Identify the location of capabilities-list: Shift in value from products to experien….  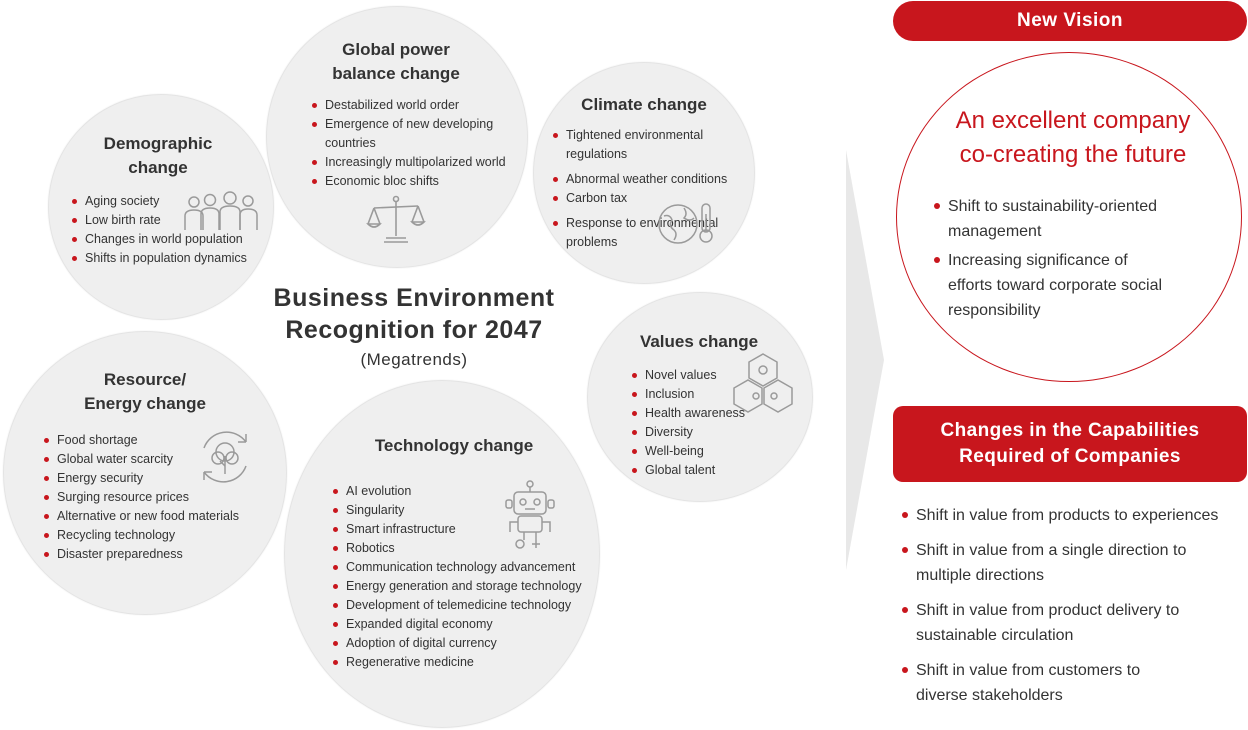
(1060, 610).